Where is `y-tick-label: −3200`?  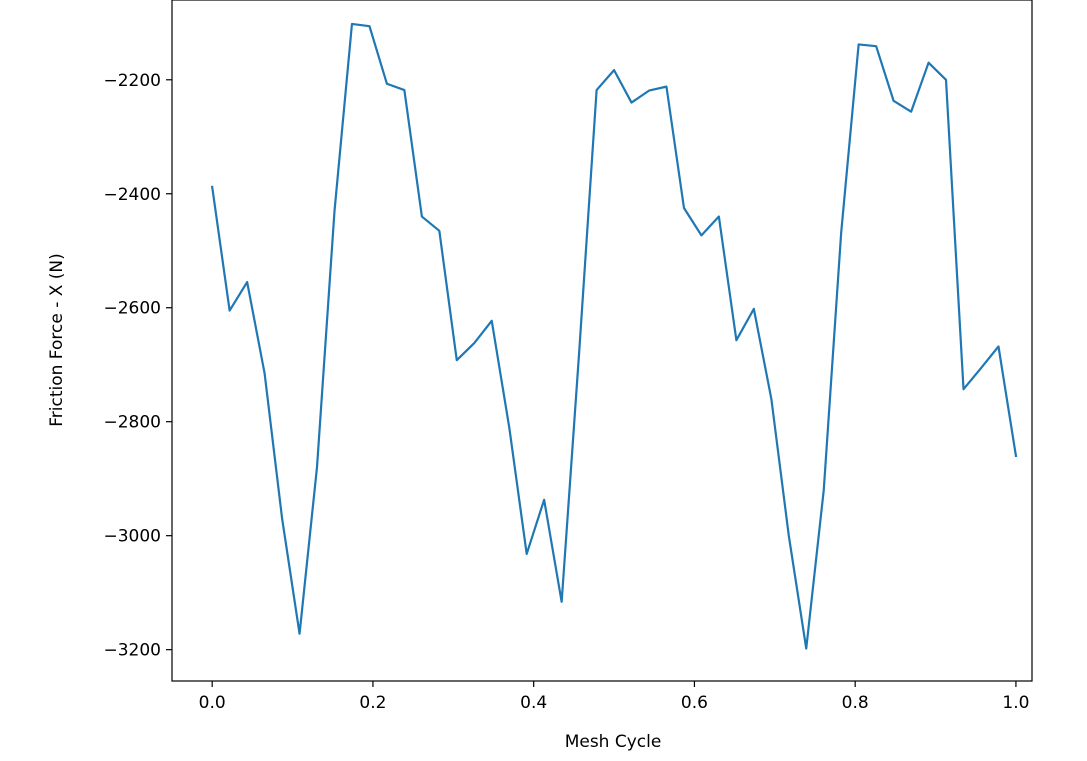
y-tick-label: −3200 is located at coordinates (132, 651).